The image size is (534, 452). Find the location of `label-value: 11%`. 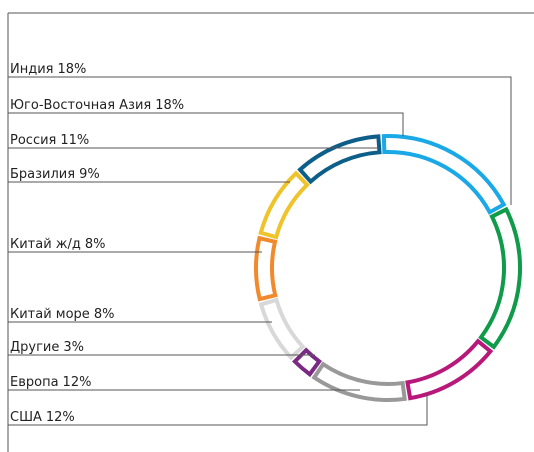

label-value: 11% is located at coordinates (74, 140).